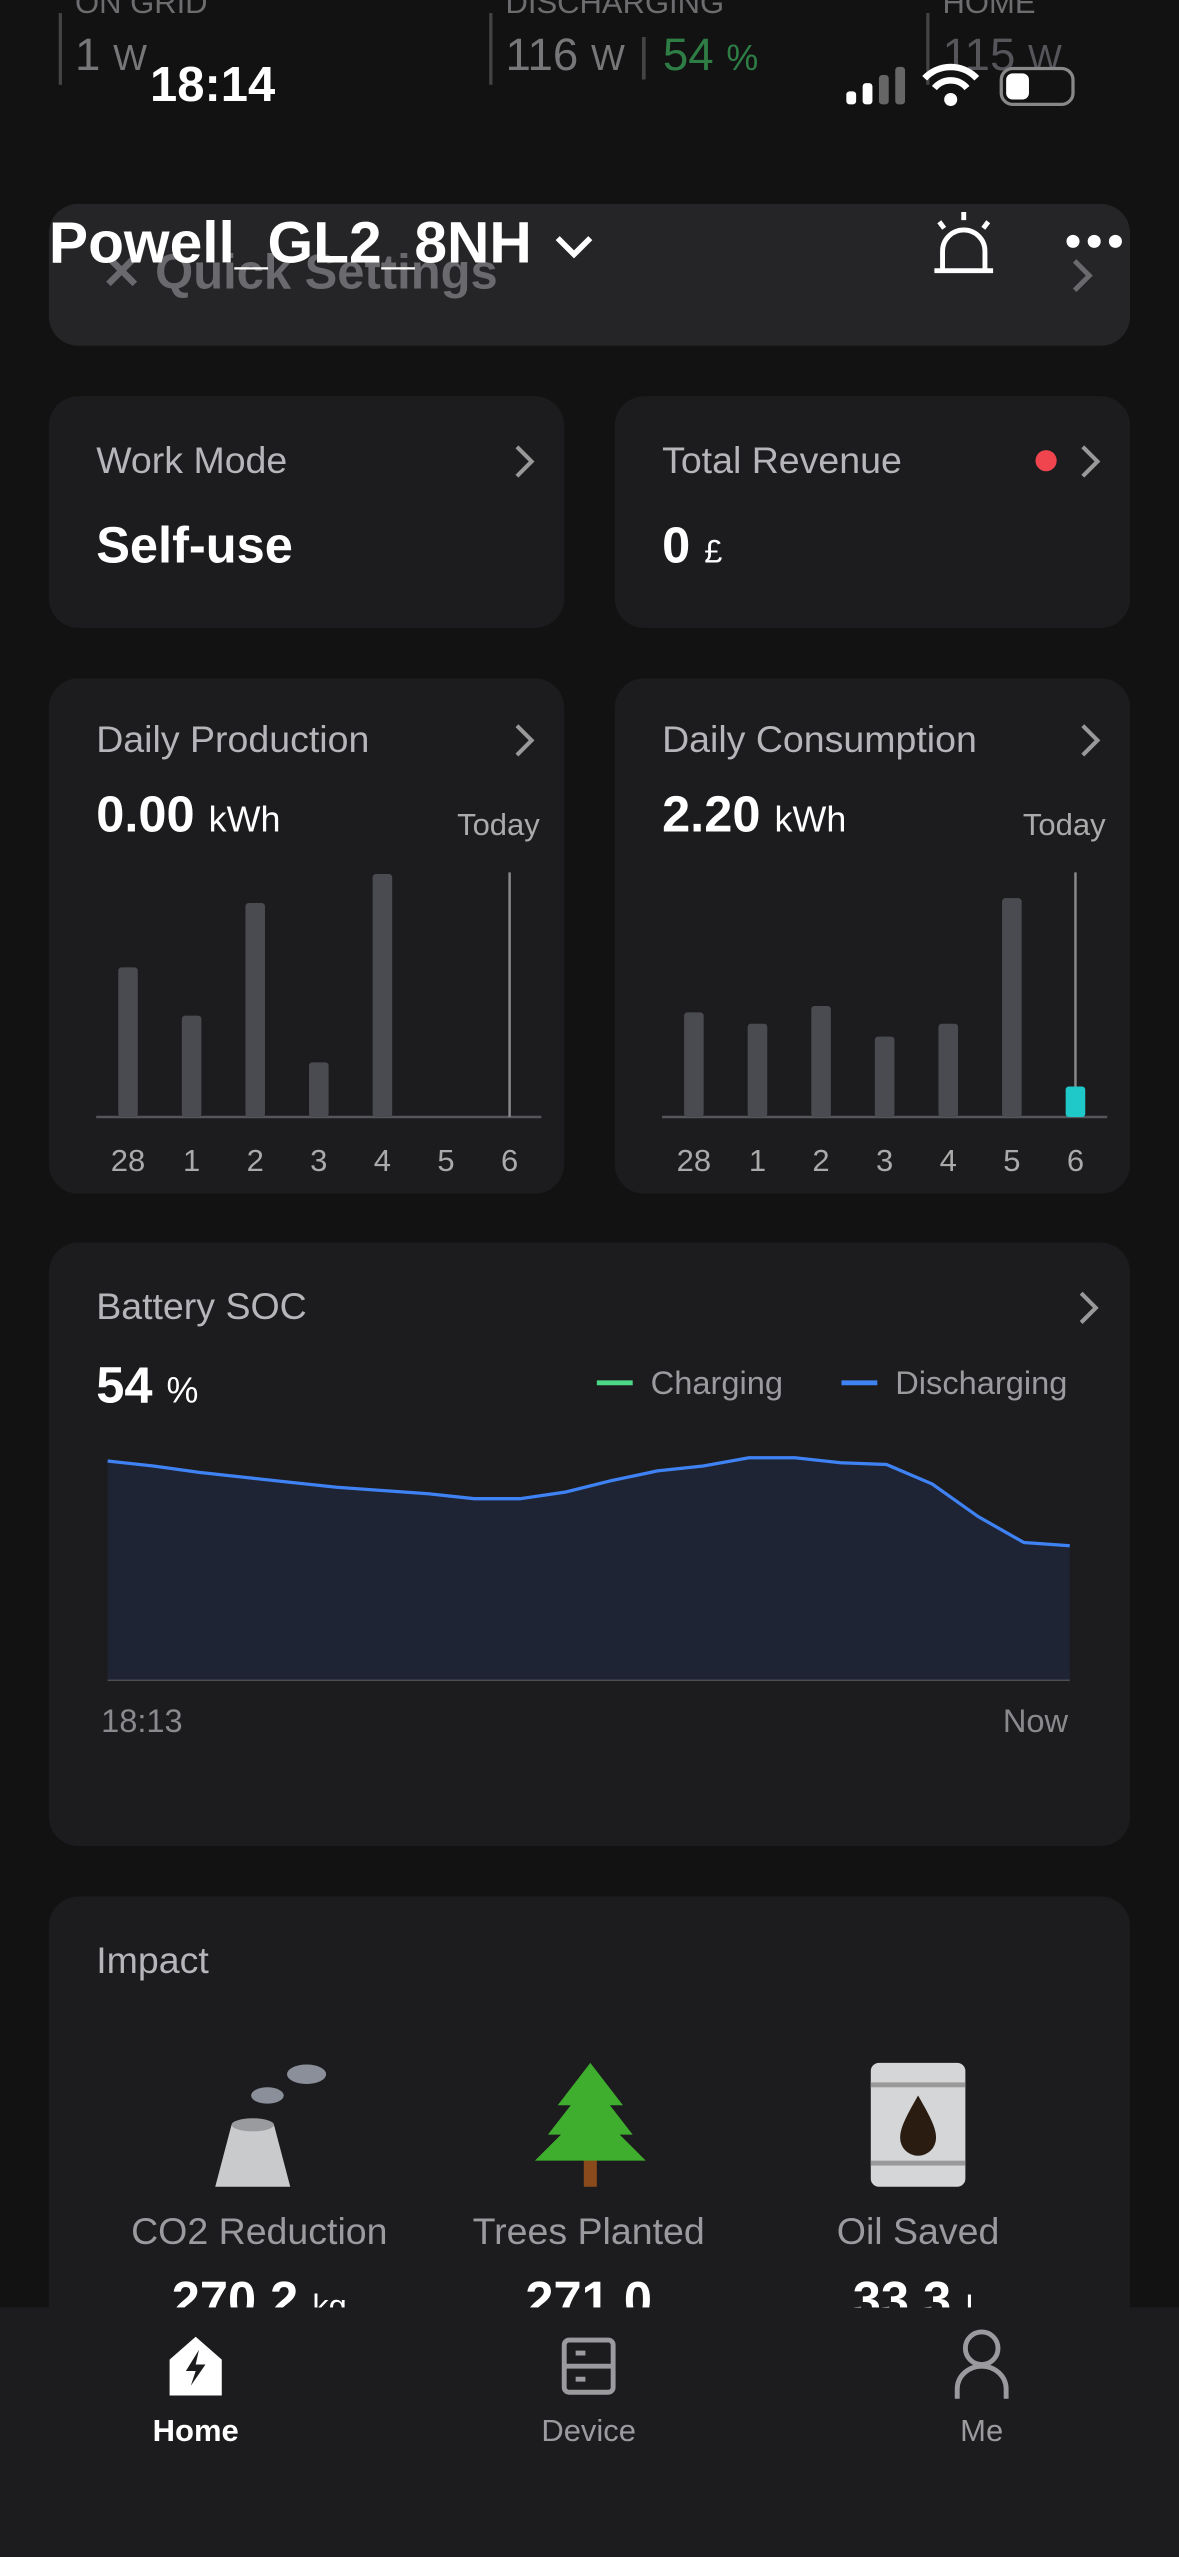 The height and width of the screenshot is (2557, 1179). I want to click on status-icons, so click(960, 84).